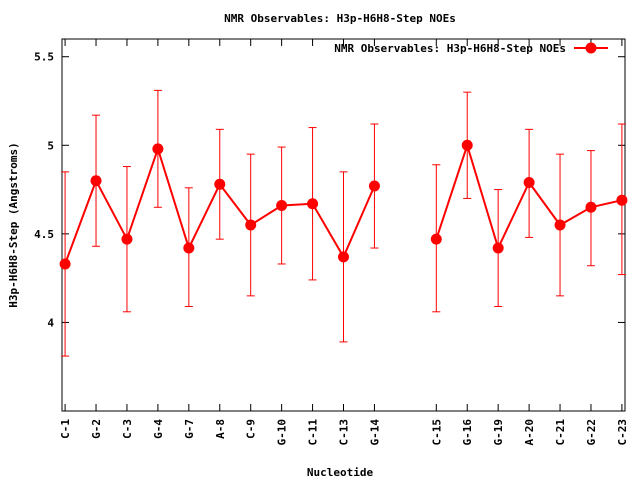  What do you see at coordinates (220, 429) in the screenshot?
I see `x-tick-label: A-8` at bounding box center [220, 429].